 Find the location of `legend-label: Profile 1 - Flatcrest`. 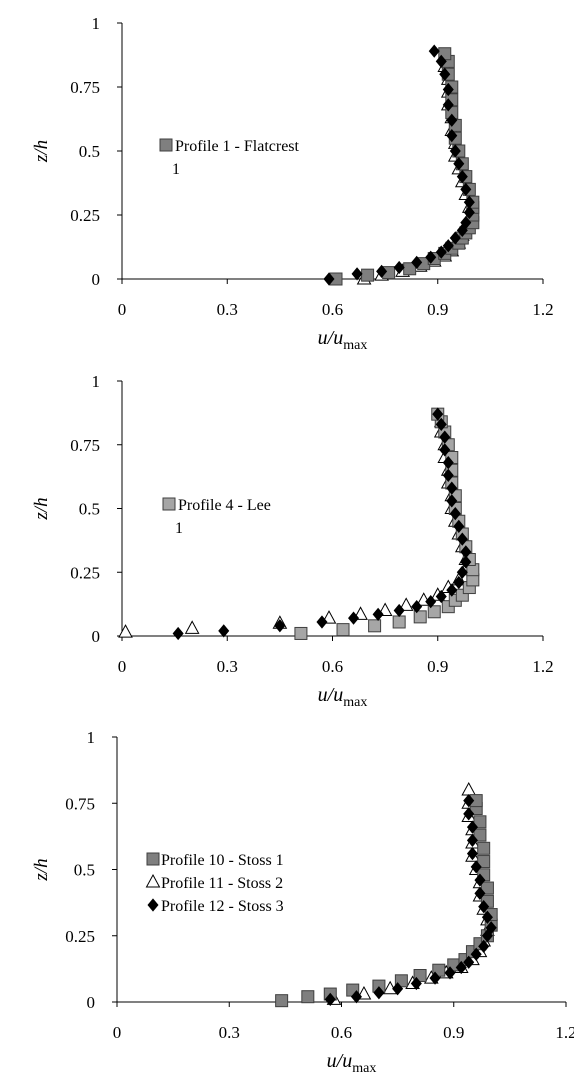

legend-label: Profile 1 - Flatcrest is located at coordinates (237, 146).